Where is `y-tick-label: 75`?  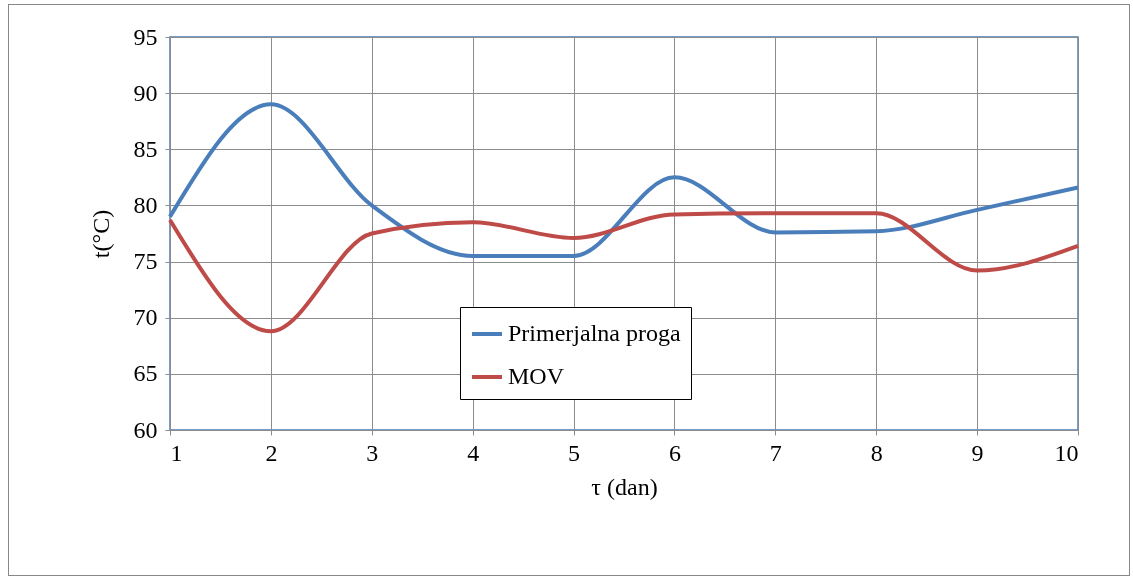 y-tick-label: 75 is located at coordinates (145, 261).